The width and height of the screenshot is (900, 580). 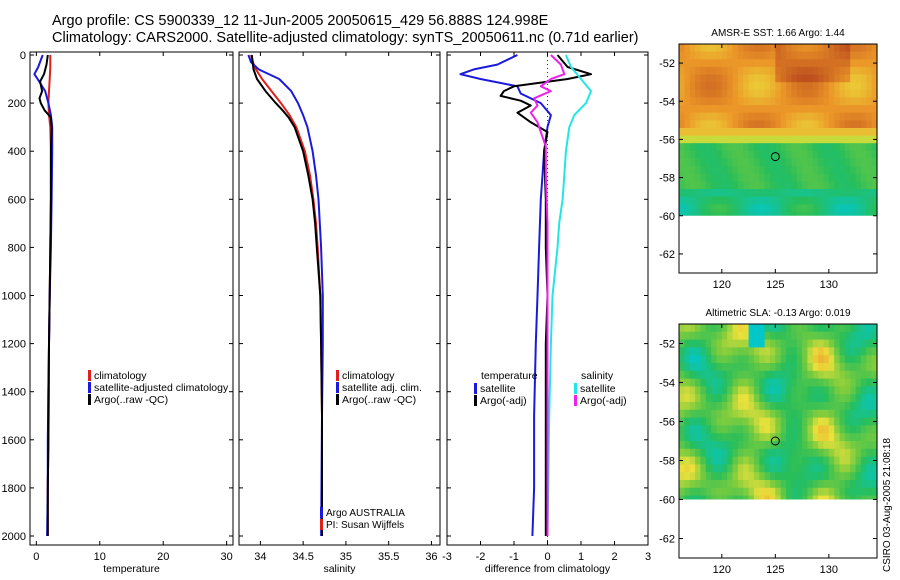 I want to click on legend-swatch, so click(x=337, y=375).